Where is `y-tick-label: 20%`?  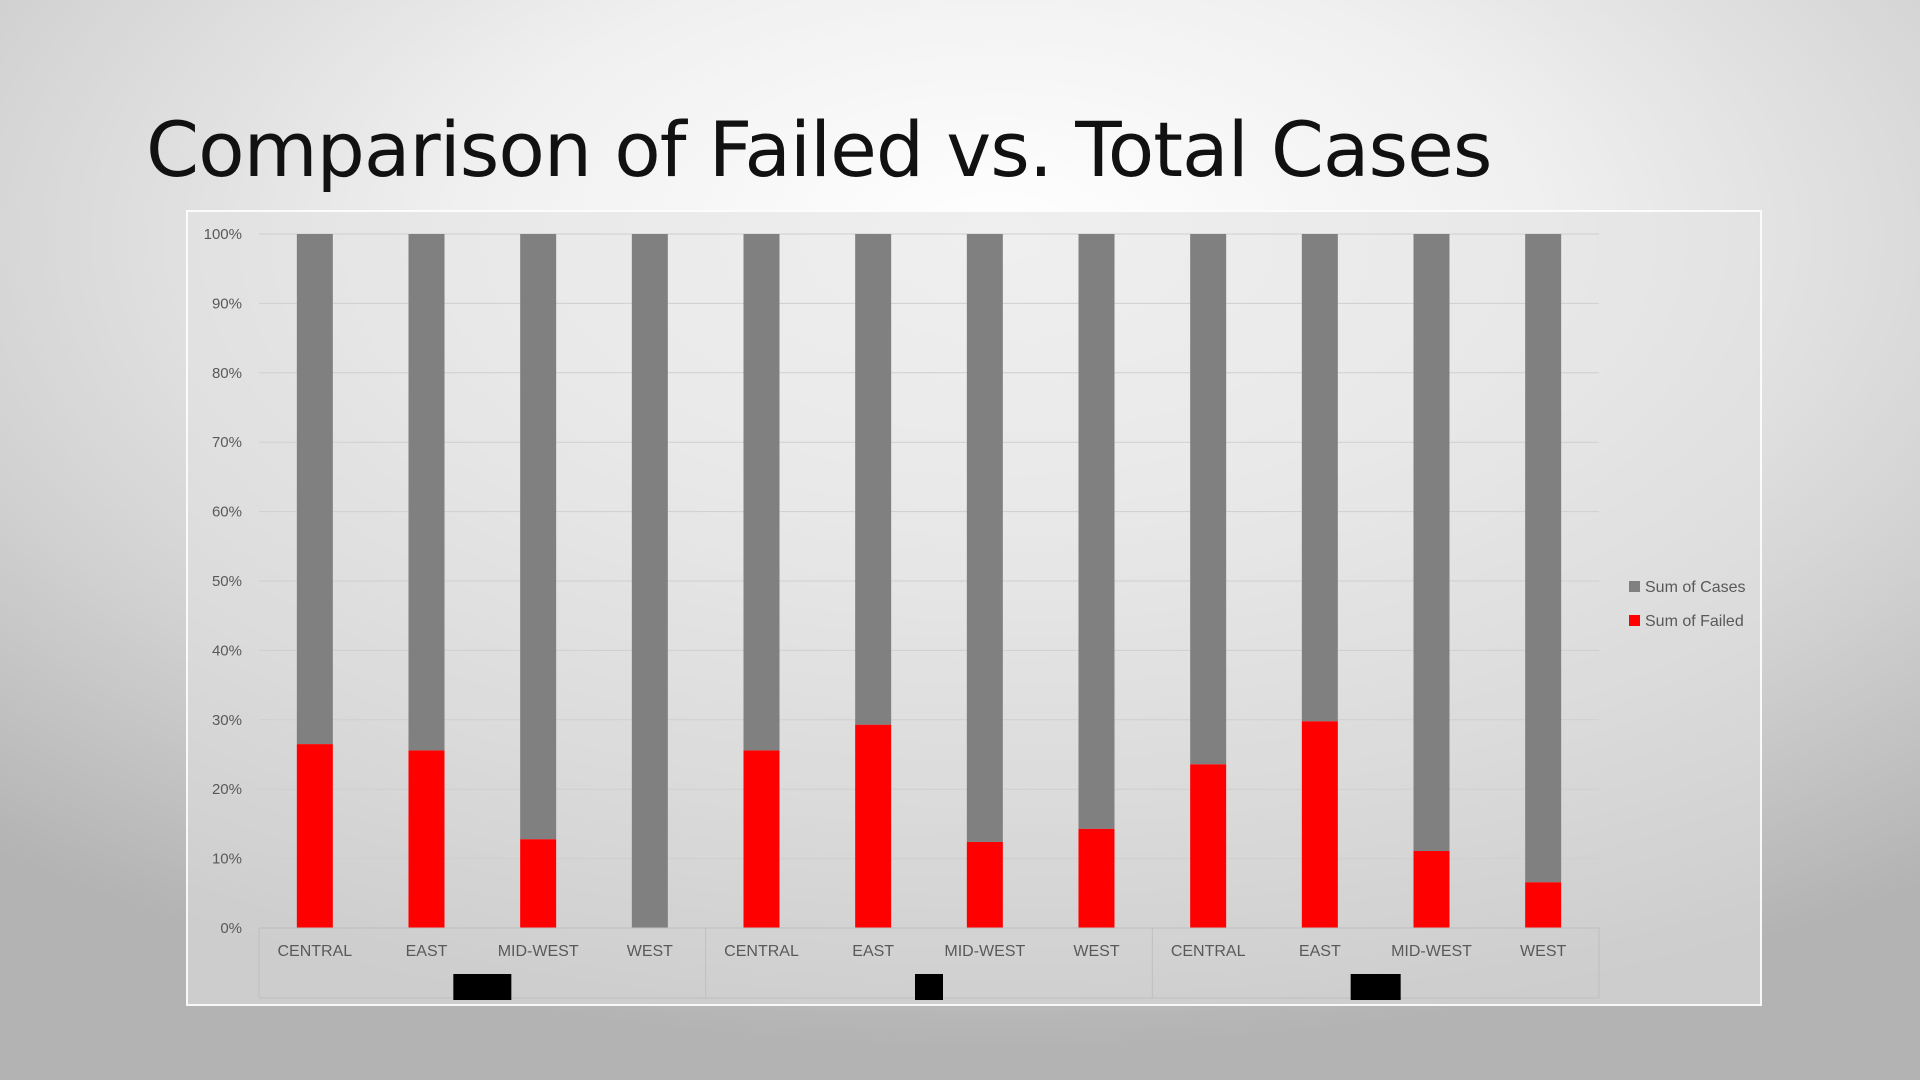
y-tick-label: 20% is located at coordinates (227, 789).